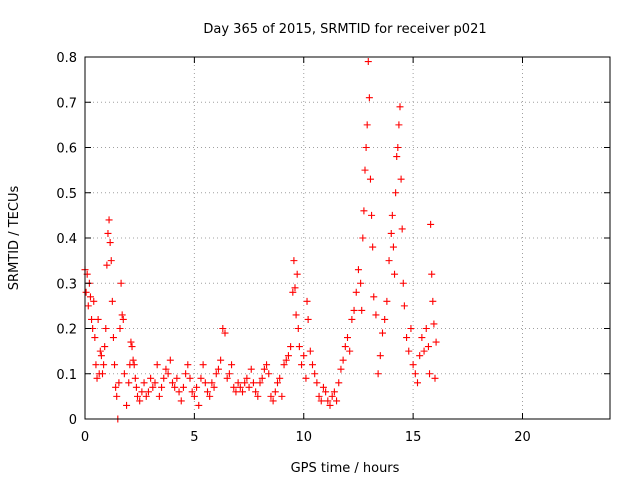 Image resolution: width=640 pixels, height=480 pixels. What do you see at coordinates (66, 103) in the screenshot?
I see `y-tick-label: 0.7` at bounding box center [66, 103].